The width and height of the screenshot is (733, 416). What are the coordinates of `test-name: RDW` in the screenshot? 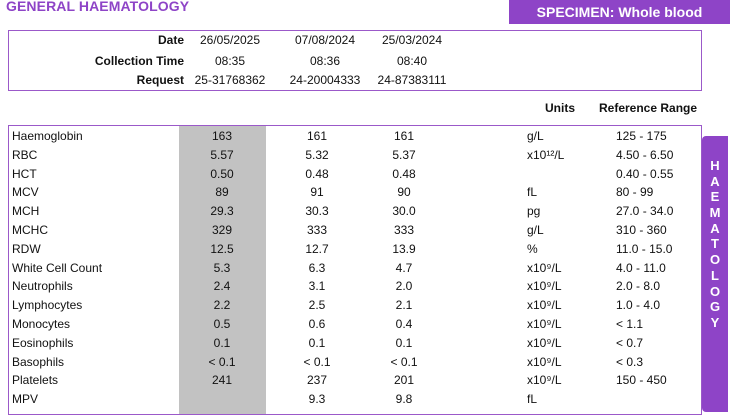 It's located at (26, 248).